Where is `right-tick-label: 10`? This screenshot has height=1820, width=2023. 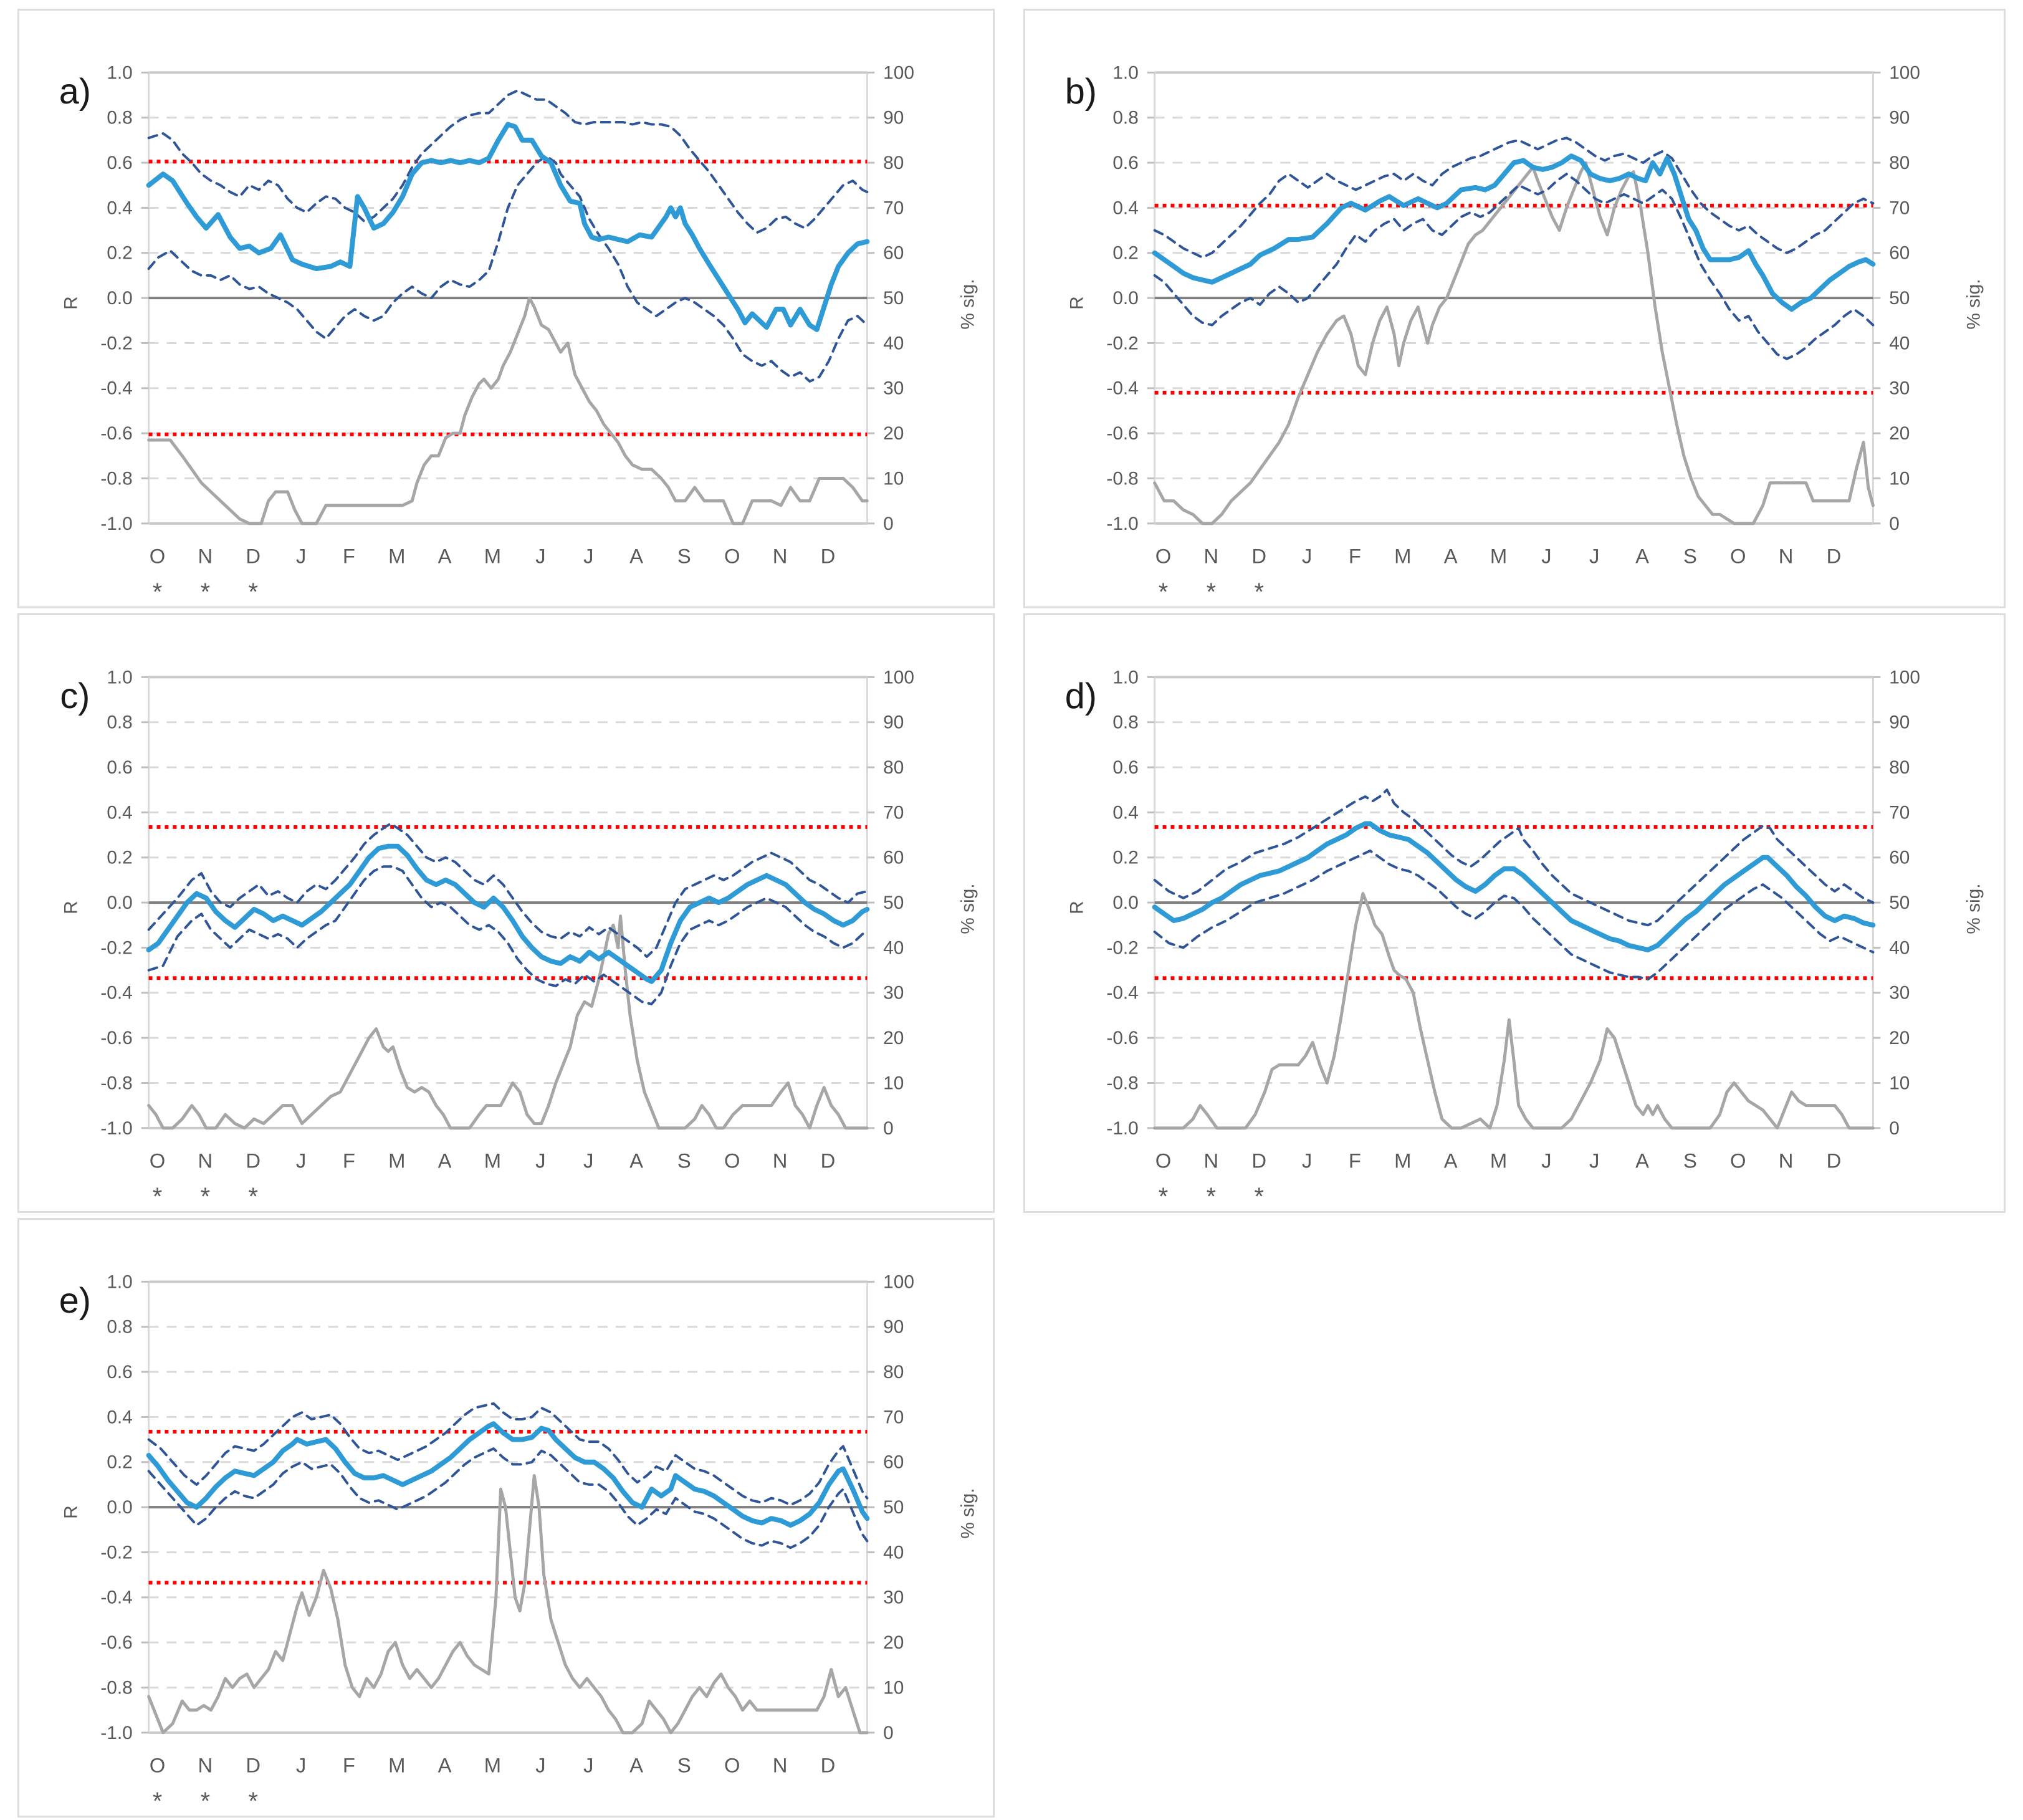
right-tick-label: 10 is located at coordinates (893, 1688).